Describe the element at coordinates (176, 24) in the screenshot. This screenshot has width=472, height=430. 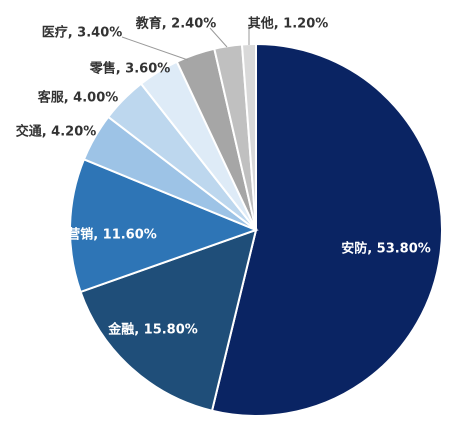
I see `data-label-8: 教育, 2.40%` at that location.